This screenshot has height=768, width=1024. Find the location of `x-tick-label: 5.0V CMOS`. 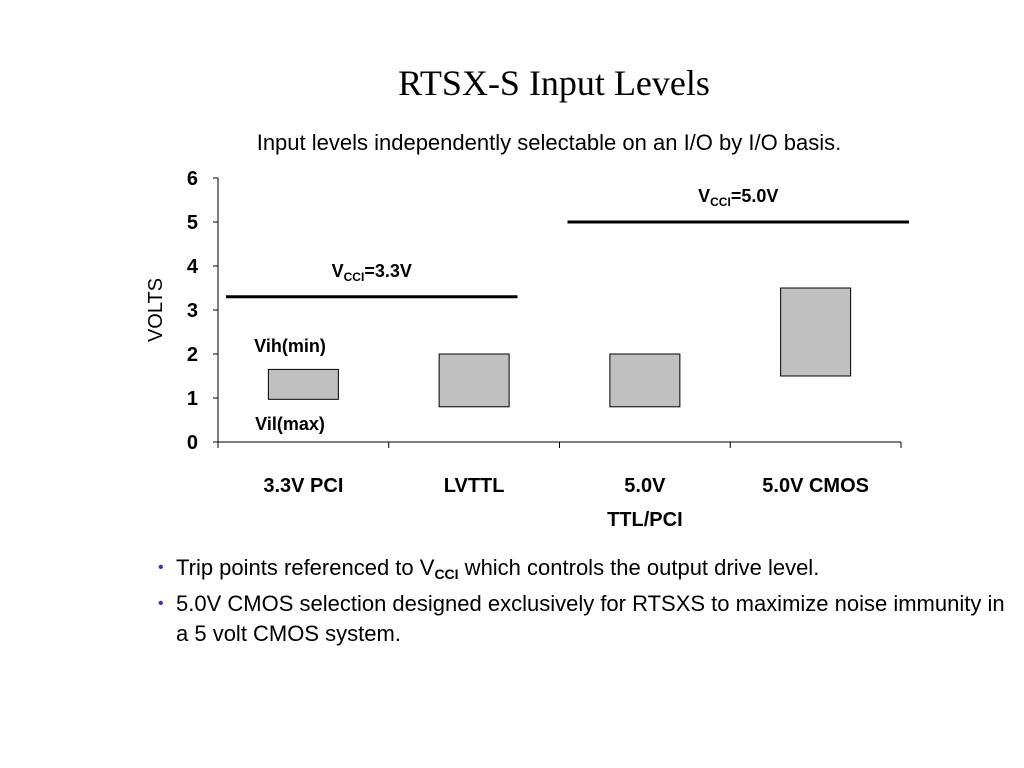

x-tick-label: 5.0V CMOS is located at coordinates (815, 486).